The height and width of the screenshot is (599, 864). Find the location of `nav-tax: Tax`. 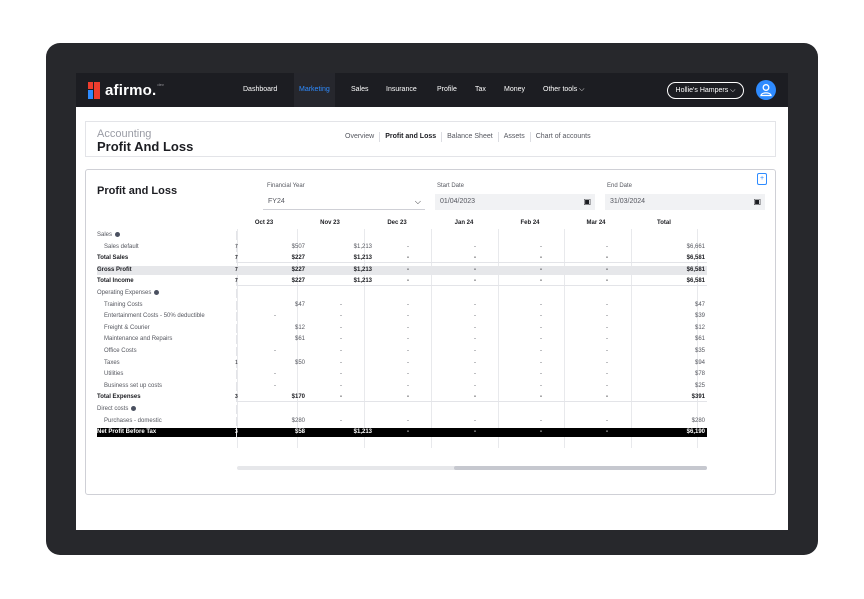

nav-tax: Tax is located at coordinates (480, 89).